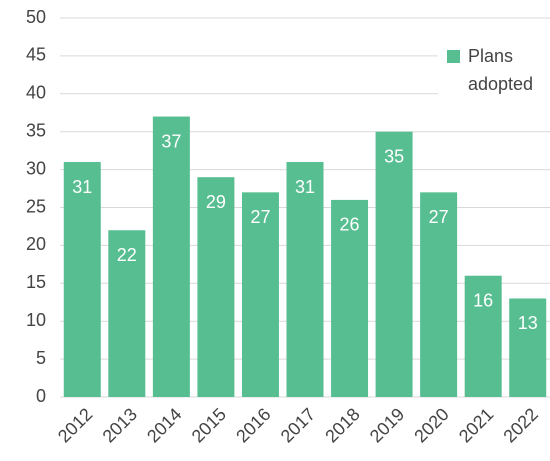 This screenshot has height=461, width=550. Describe the element at coordinates (520, 425) in the screenshot. I see `x-tick-label: 2022` at that location.